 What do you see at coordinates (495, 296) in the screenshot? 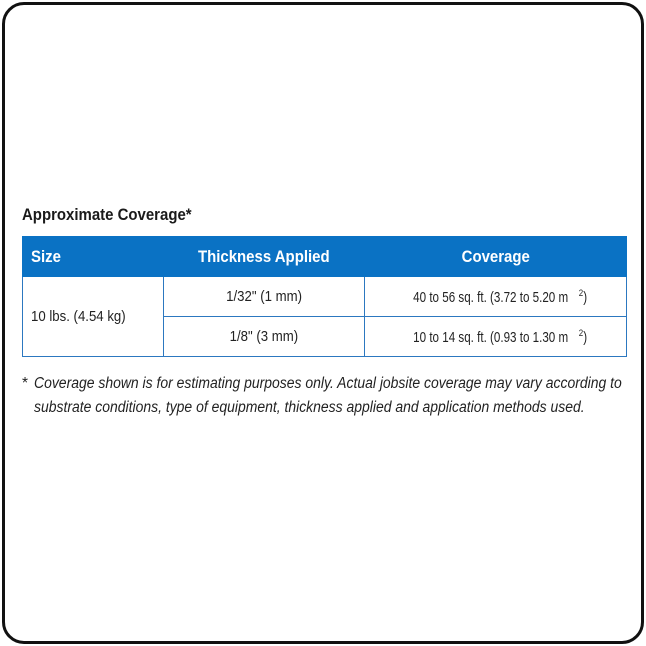
I see `coverage-cell: 40 to 56 sq. ft. (3.72 to 5.20 m 2)` at bounding box center [495, 296].